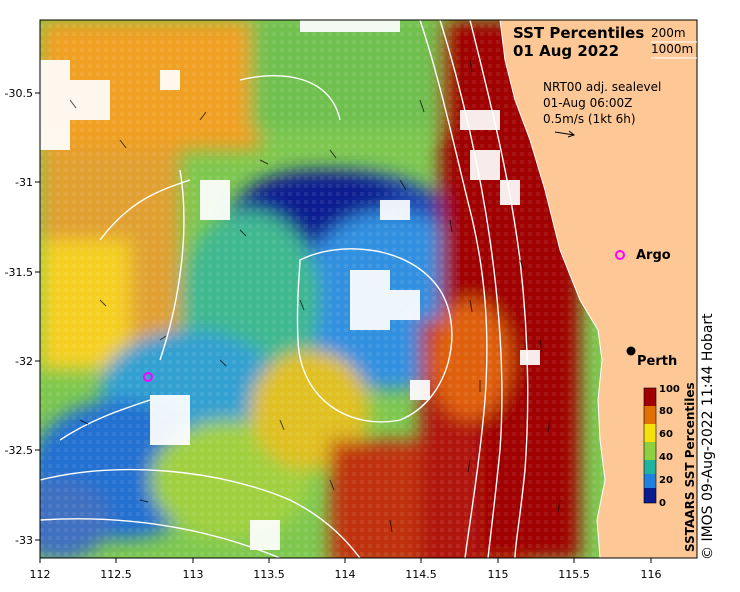 The image size is (740, 592). What do you see at coordinates (565, 134) in the screenshot?
I see `current-scale-arrow-icon` at bounding box center [565, 134].